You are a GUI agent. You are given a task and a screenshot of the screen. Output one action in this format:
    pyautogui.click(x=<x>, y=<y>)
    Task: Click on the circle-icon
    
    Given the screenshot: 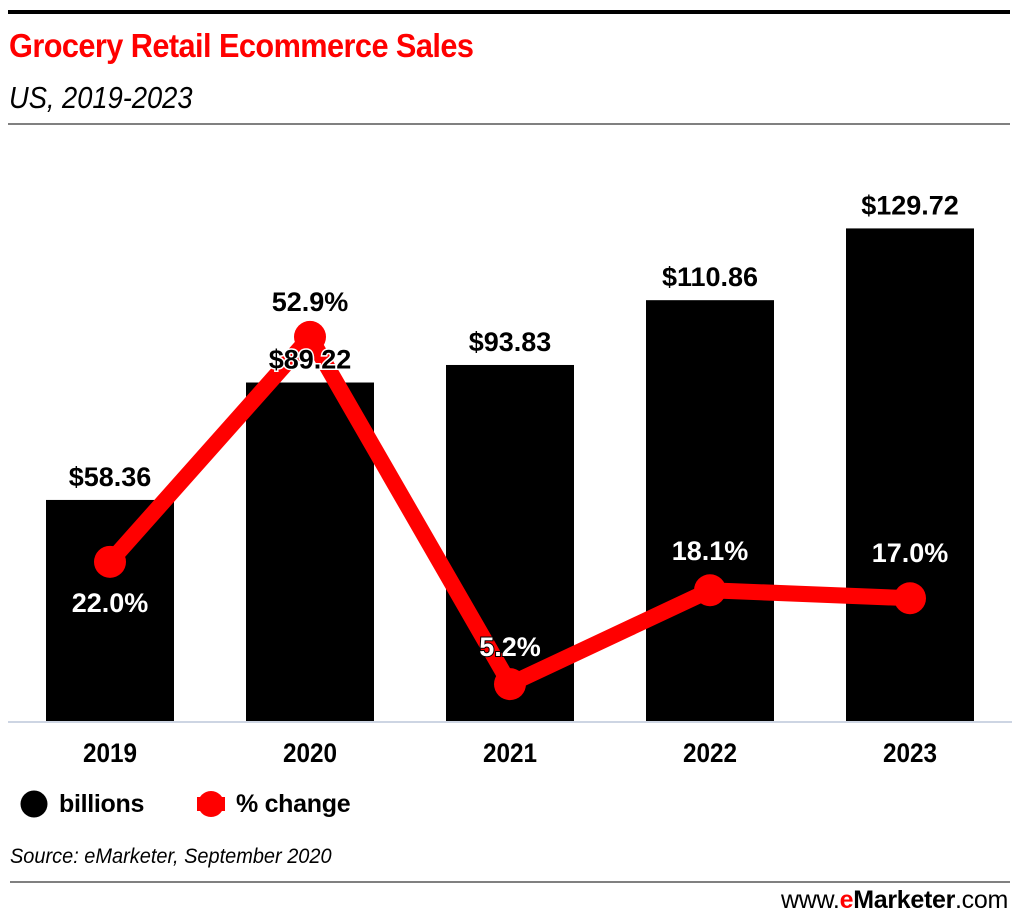 What is the action you would take?
    pyautogui.click(x=34, y=804)
    